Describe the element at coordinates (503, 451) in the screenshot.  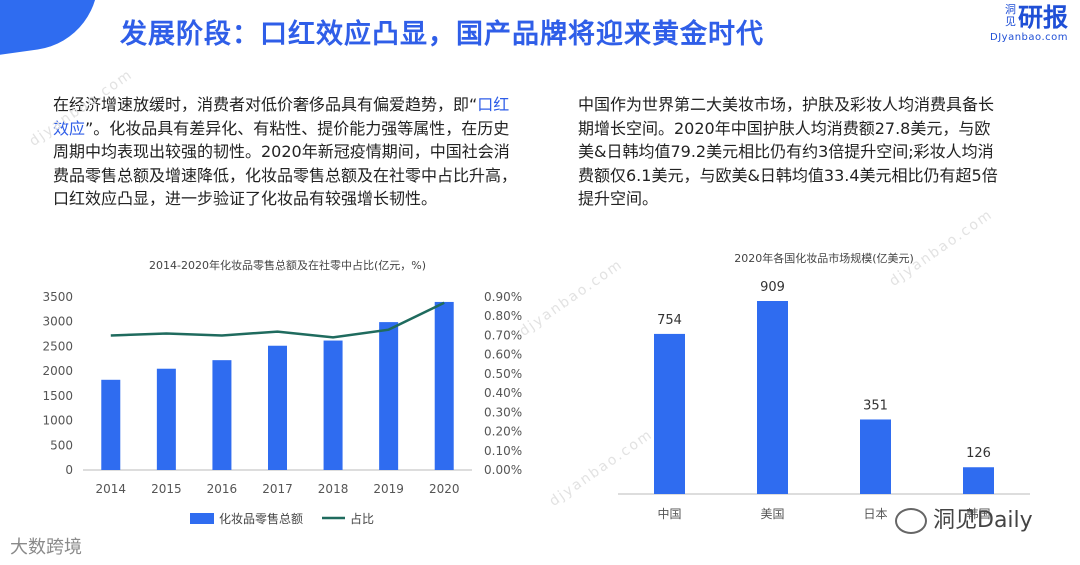
I see `chart1-right-tick: 0.10%` at that location.